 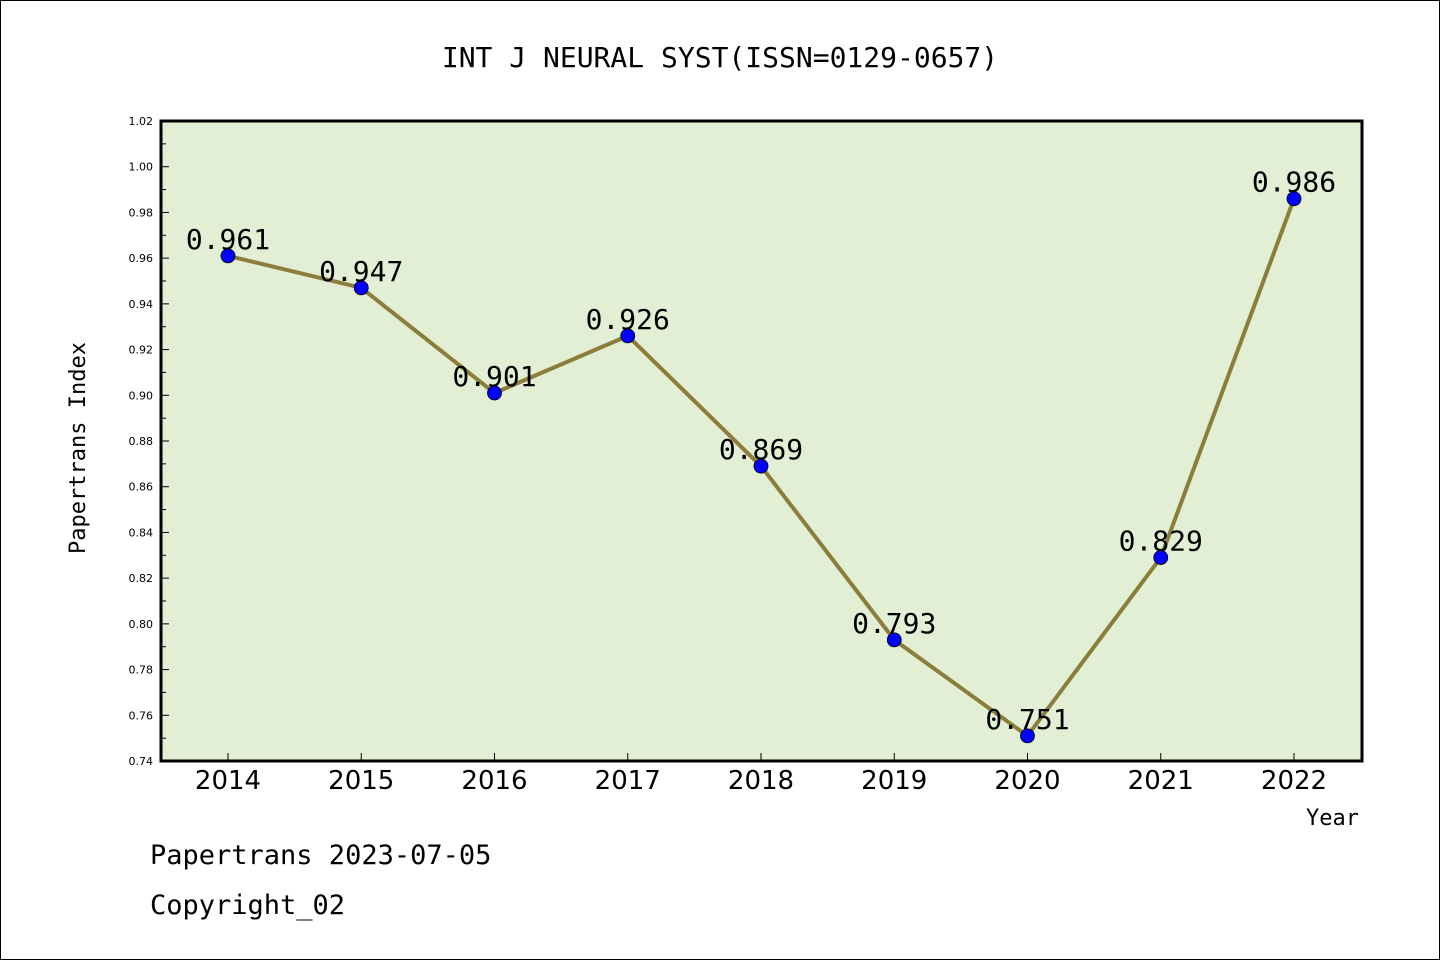 I want to click on y-tick-label: 1.00, so click(x=141, y=167).